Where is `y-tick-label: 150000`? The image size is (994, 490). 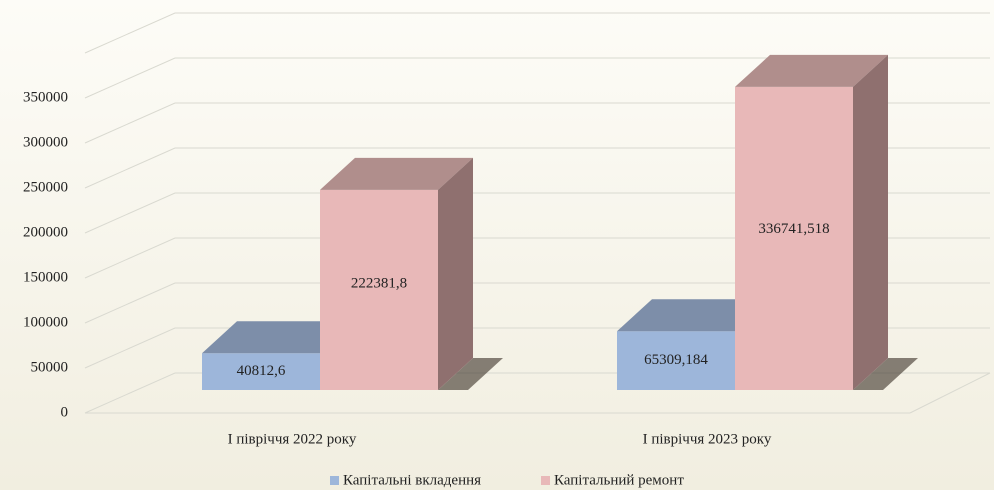 y-tick-label: 150000 is located at coordinates (45, 277).